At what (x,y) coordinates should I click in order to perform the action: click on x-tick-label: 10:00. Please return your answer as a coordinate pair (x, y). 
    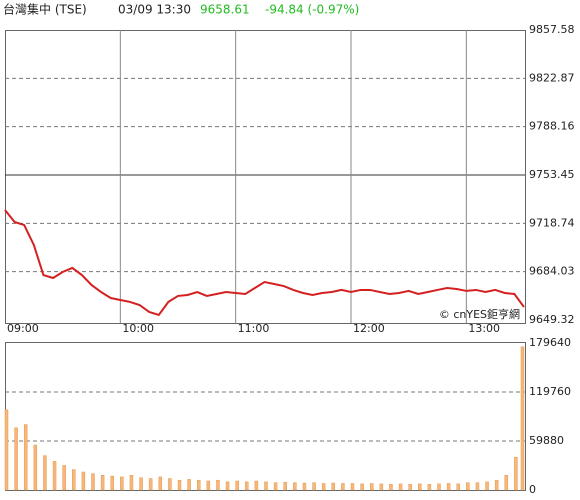
    Looking at the image, I should click on (138, 328).